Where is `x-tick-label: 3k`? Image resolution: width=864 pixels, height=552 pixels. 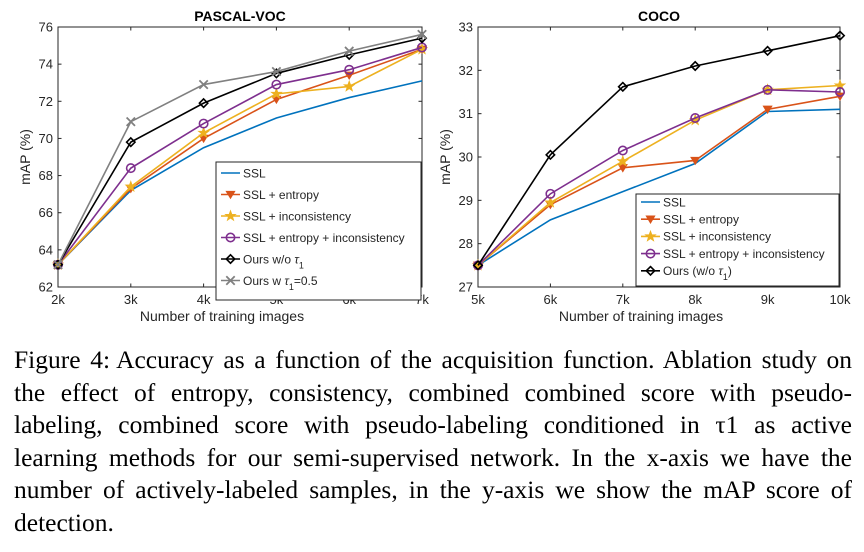 x-tick-label: 3k is located at coordinates (131, 299).